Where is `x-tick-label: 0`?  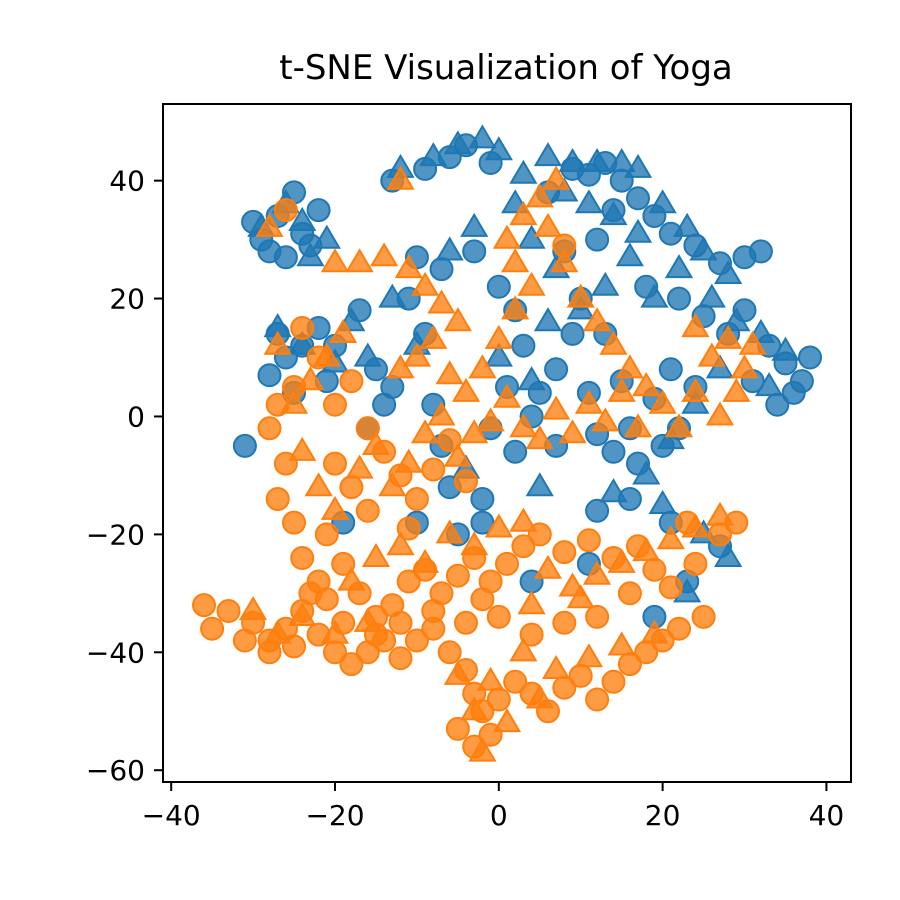
x-tick-label: 0 is located at coordinates (499, 815).